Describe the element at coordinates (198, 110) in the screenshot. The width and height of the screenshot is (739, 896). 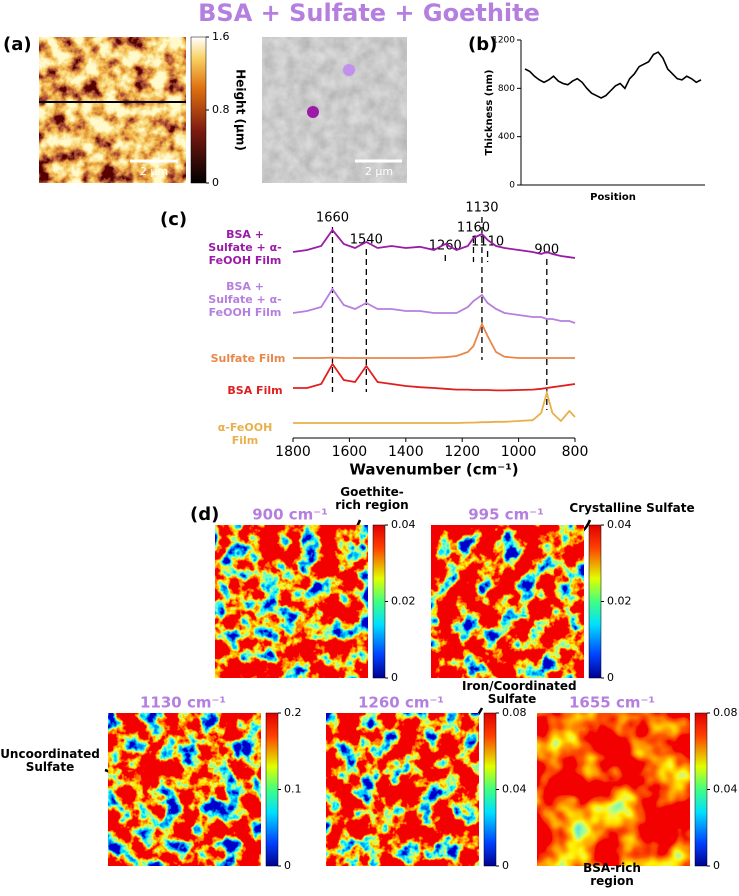
I see `height-colorbar` at that location.